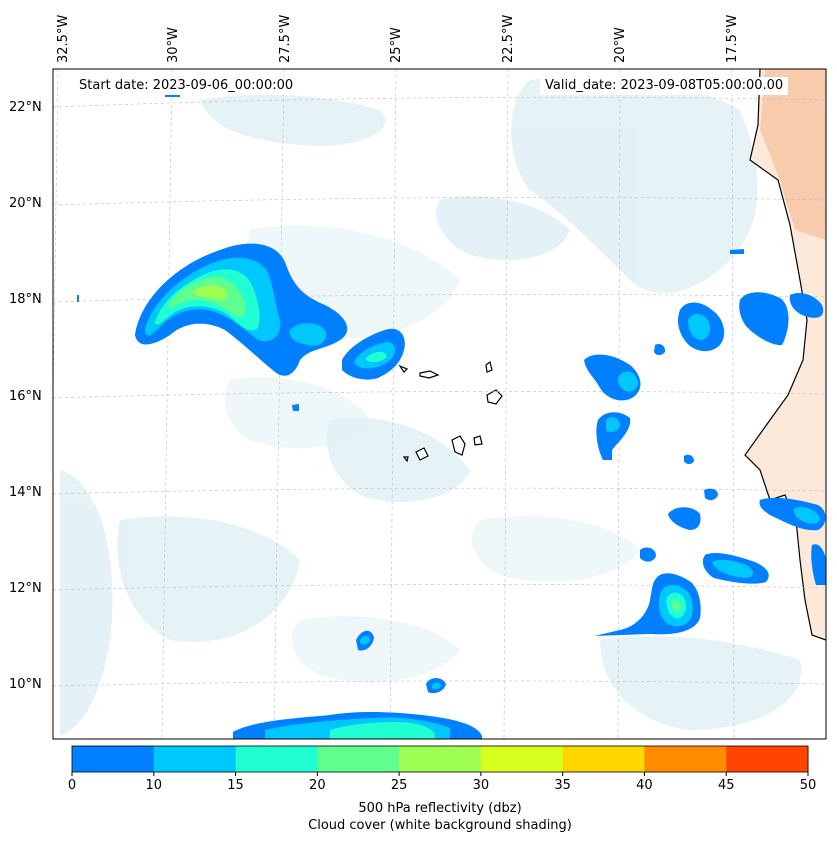  What do you see at coordinates (285, 39) in the screenshot?
I see `lon-label-27.5w: 27.5°W` at bounding box center [285, 39].